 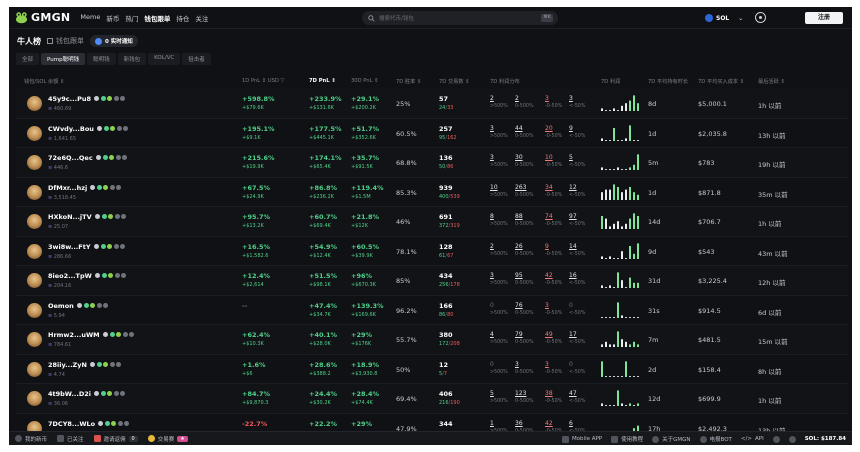 I want to click on tab-5: 狙击者, so click(x=196, y=59).